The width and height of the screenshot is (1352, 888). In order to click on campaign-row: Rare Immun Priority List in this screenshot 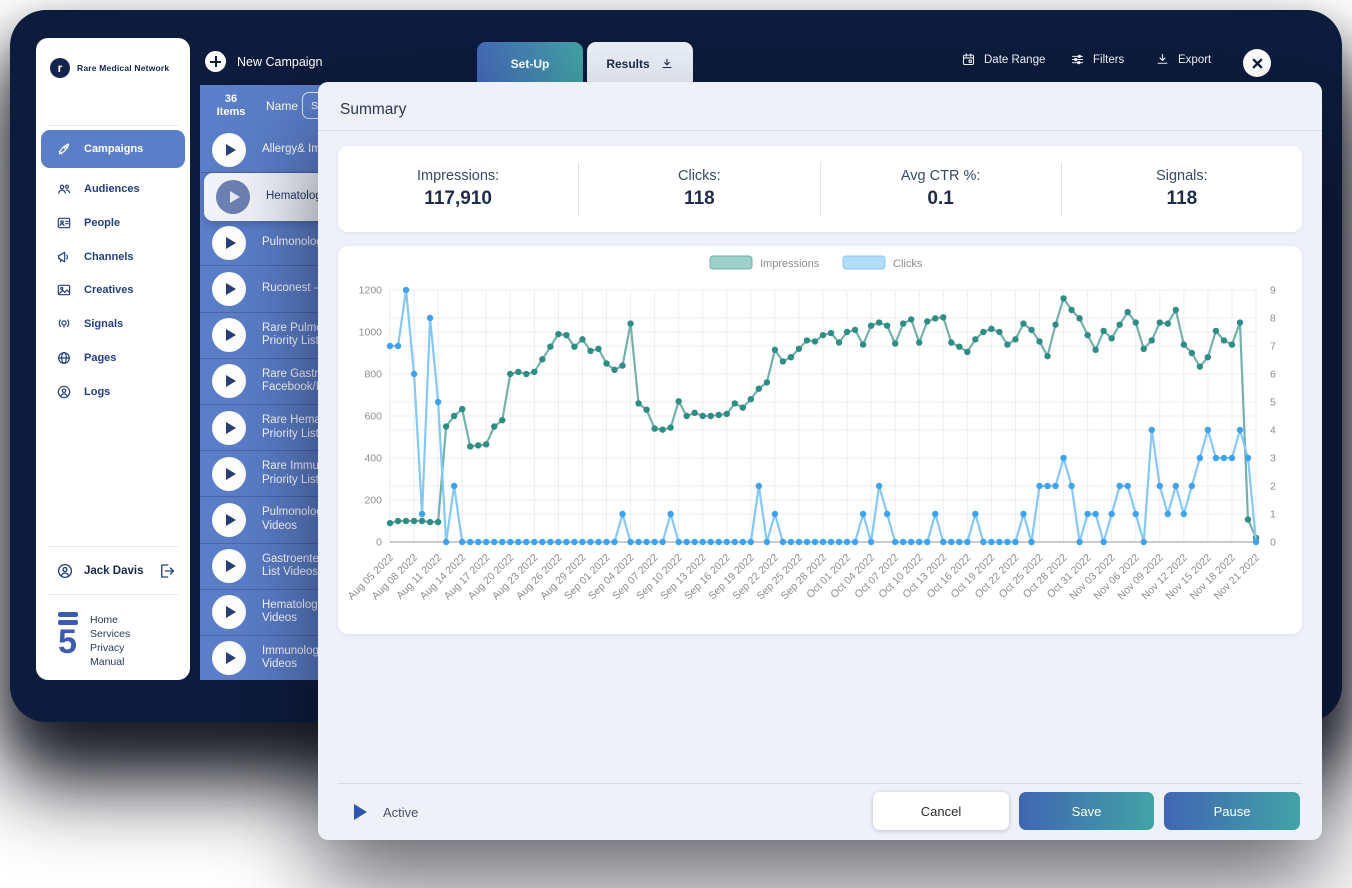, I will do `click(440, 474)`.